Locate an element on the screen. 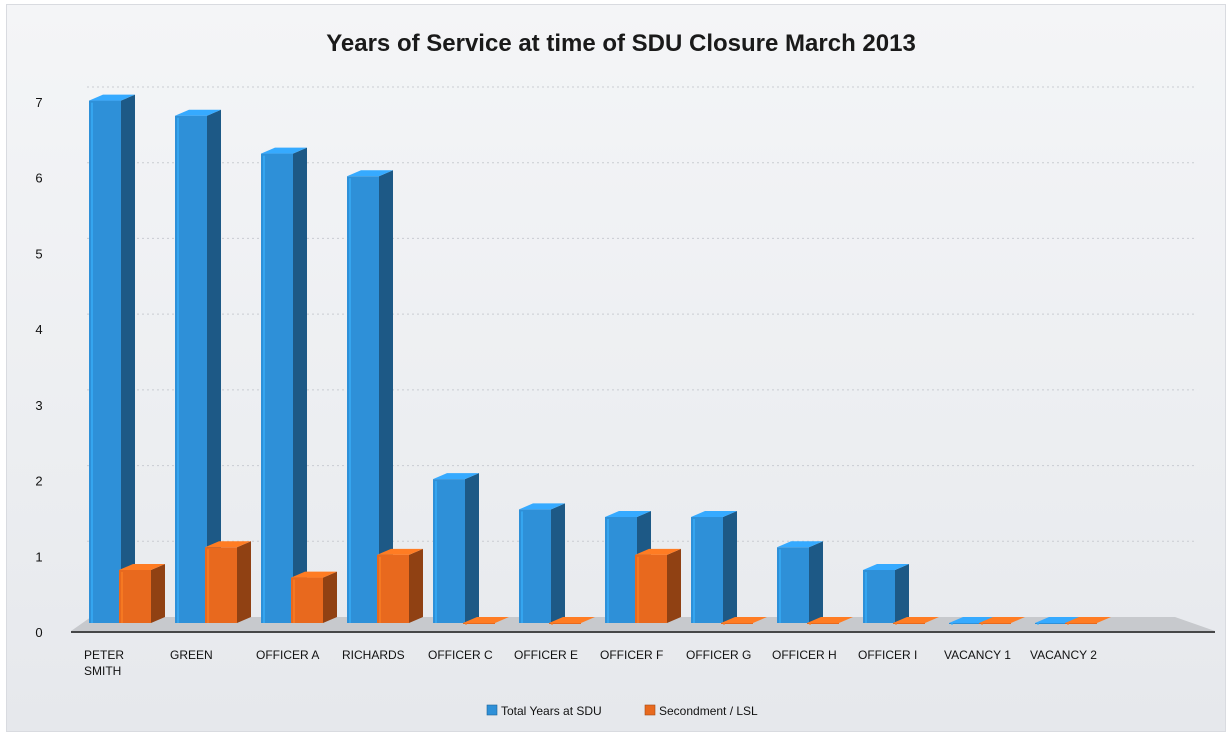  legend-label: Secondment / LSL is located at coordinates (708, 711).